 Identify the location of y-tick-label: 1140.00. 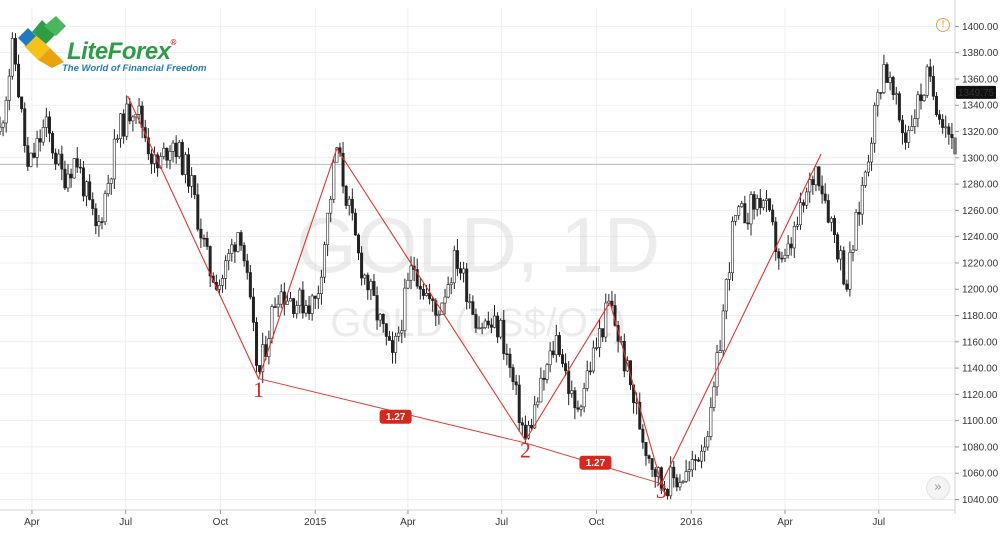
(980, 369).